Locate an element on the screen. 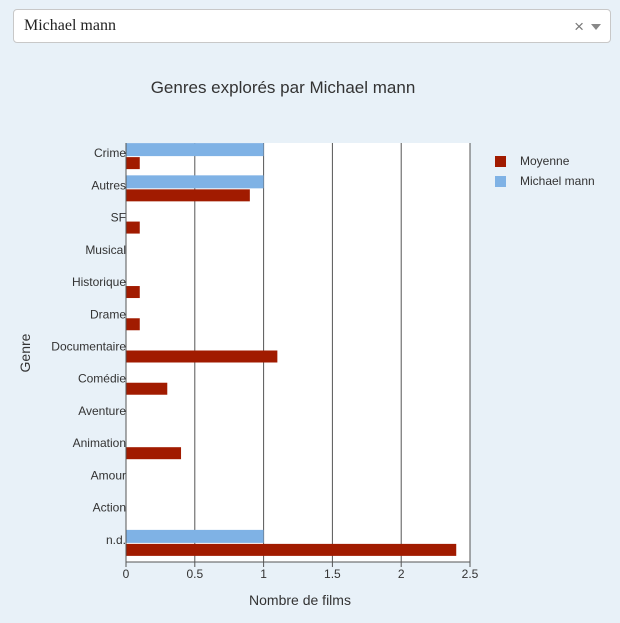 Image resolution: width=620 pixels, height=623 pixels. chart-legend: Moyenne Michael mann is located at coordinates (545, 171).